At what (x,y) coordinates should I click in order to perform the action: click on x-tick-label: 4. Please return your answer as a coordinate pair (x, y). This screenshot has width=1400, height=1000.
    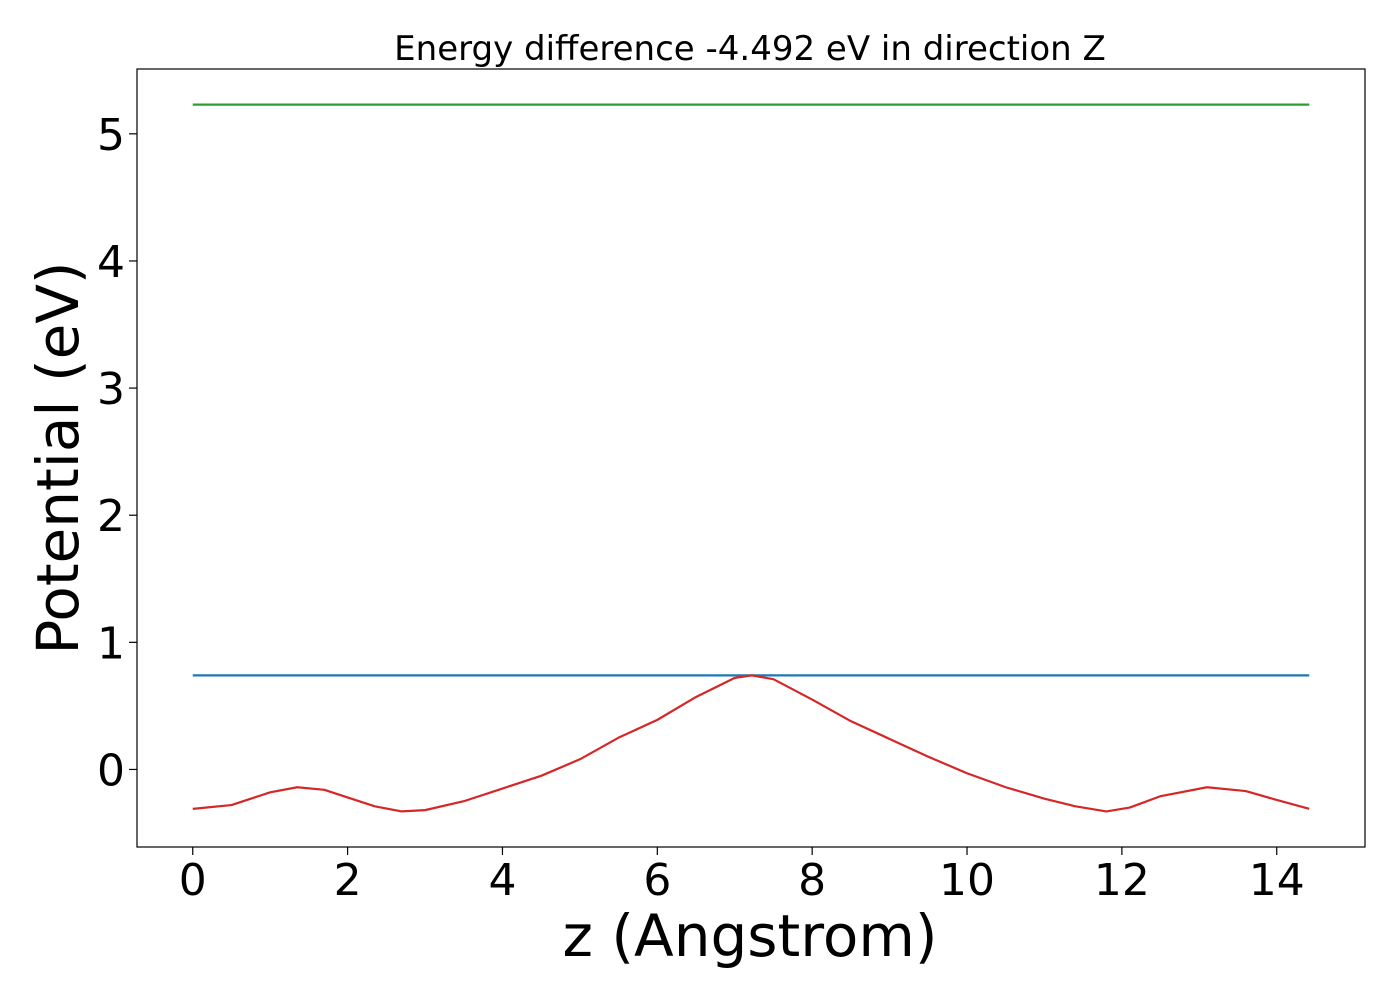
    Looking at the image, I should click on (502, 880).